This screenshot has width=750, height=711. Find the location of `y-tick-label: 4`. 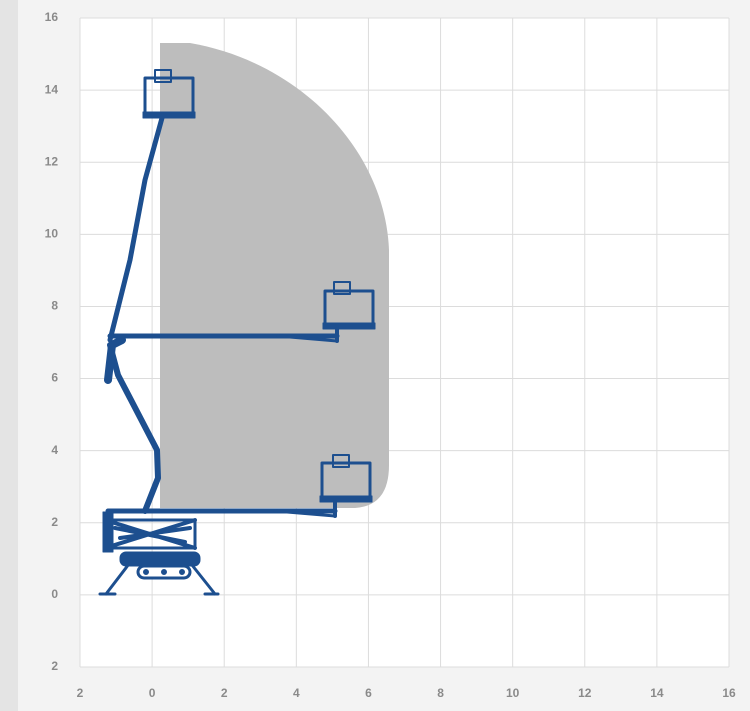

y-tick-label: 4 is located at coordinates (54, 450).